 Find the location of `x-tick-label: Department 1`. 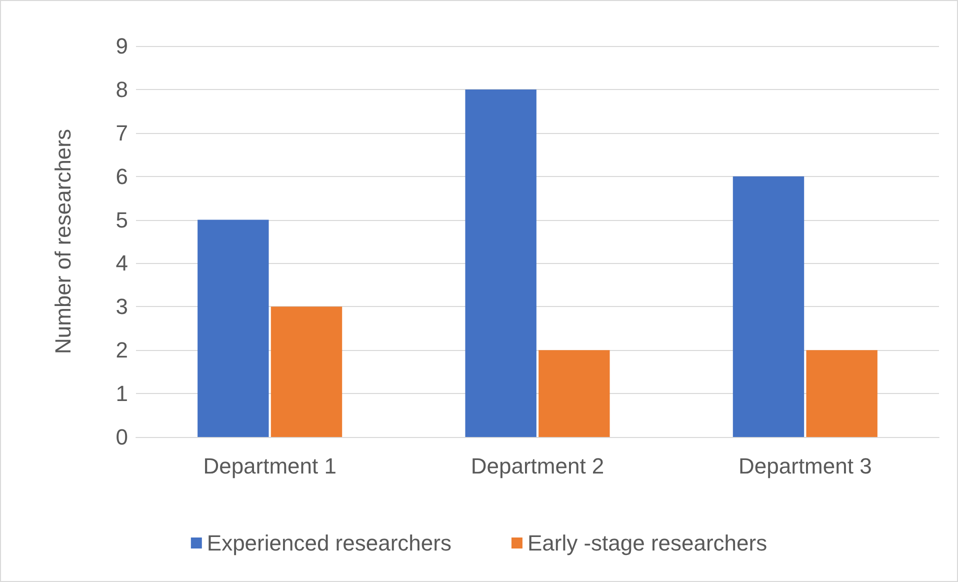

x-tick-label: Department 1 is located at coordinates (269, 466).